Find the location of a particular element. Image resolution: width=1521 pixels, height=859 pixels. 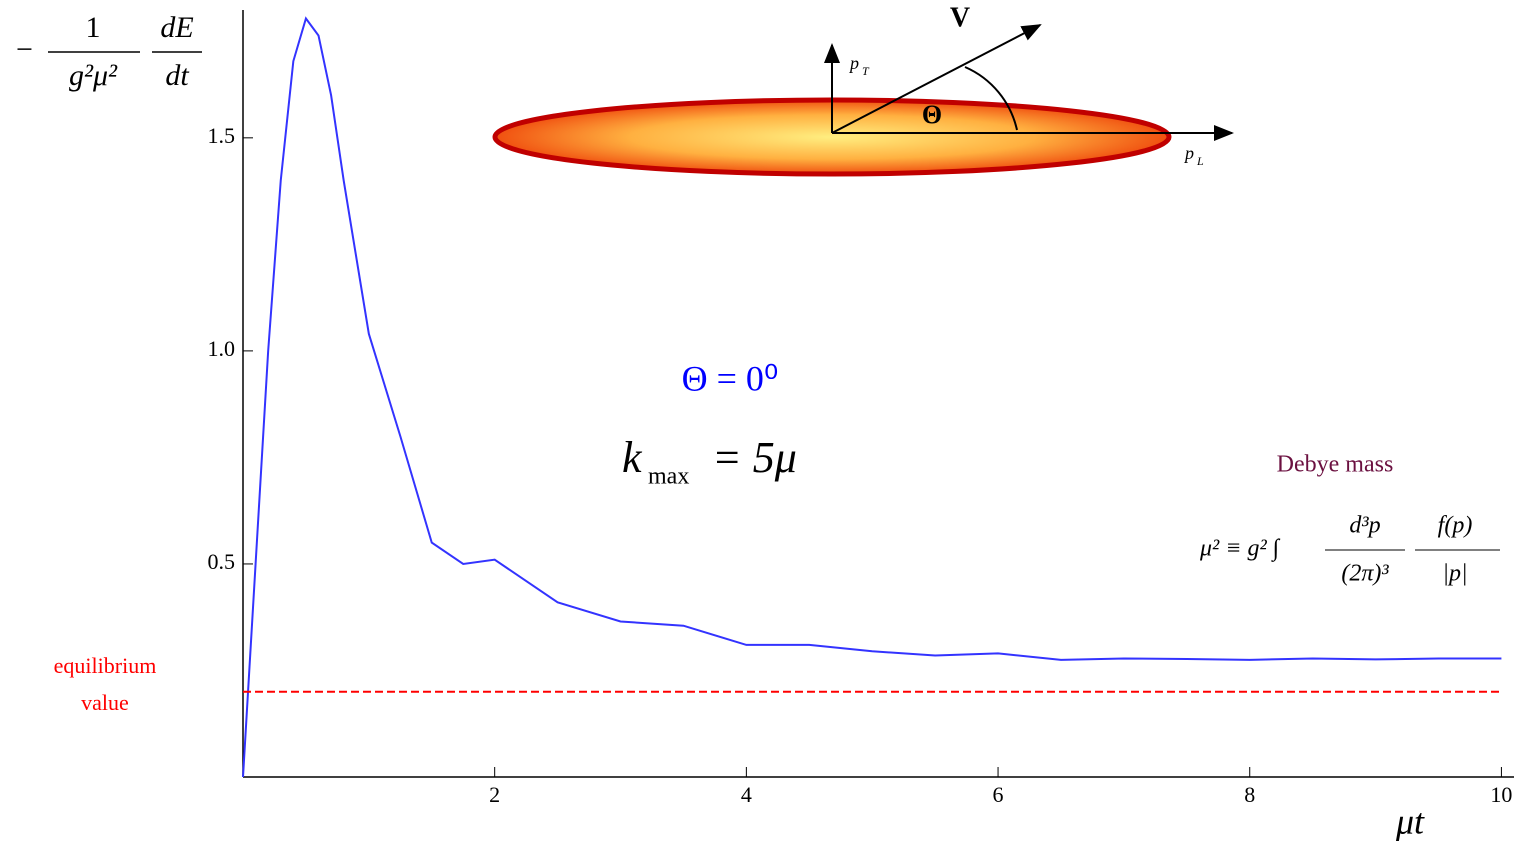

formula-num: f(p) is located at coordinates (1455, 526).